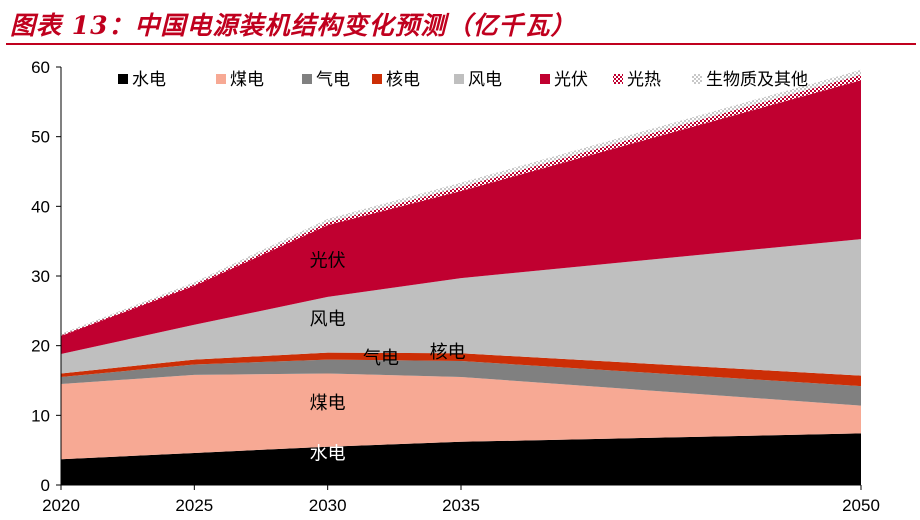  I want to click on x-tick-label: 2050, so click(861, 505).